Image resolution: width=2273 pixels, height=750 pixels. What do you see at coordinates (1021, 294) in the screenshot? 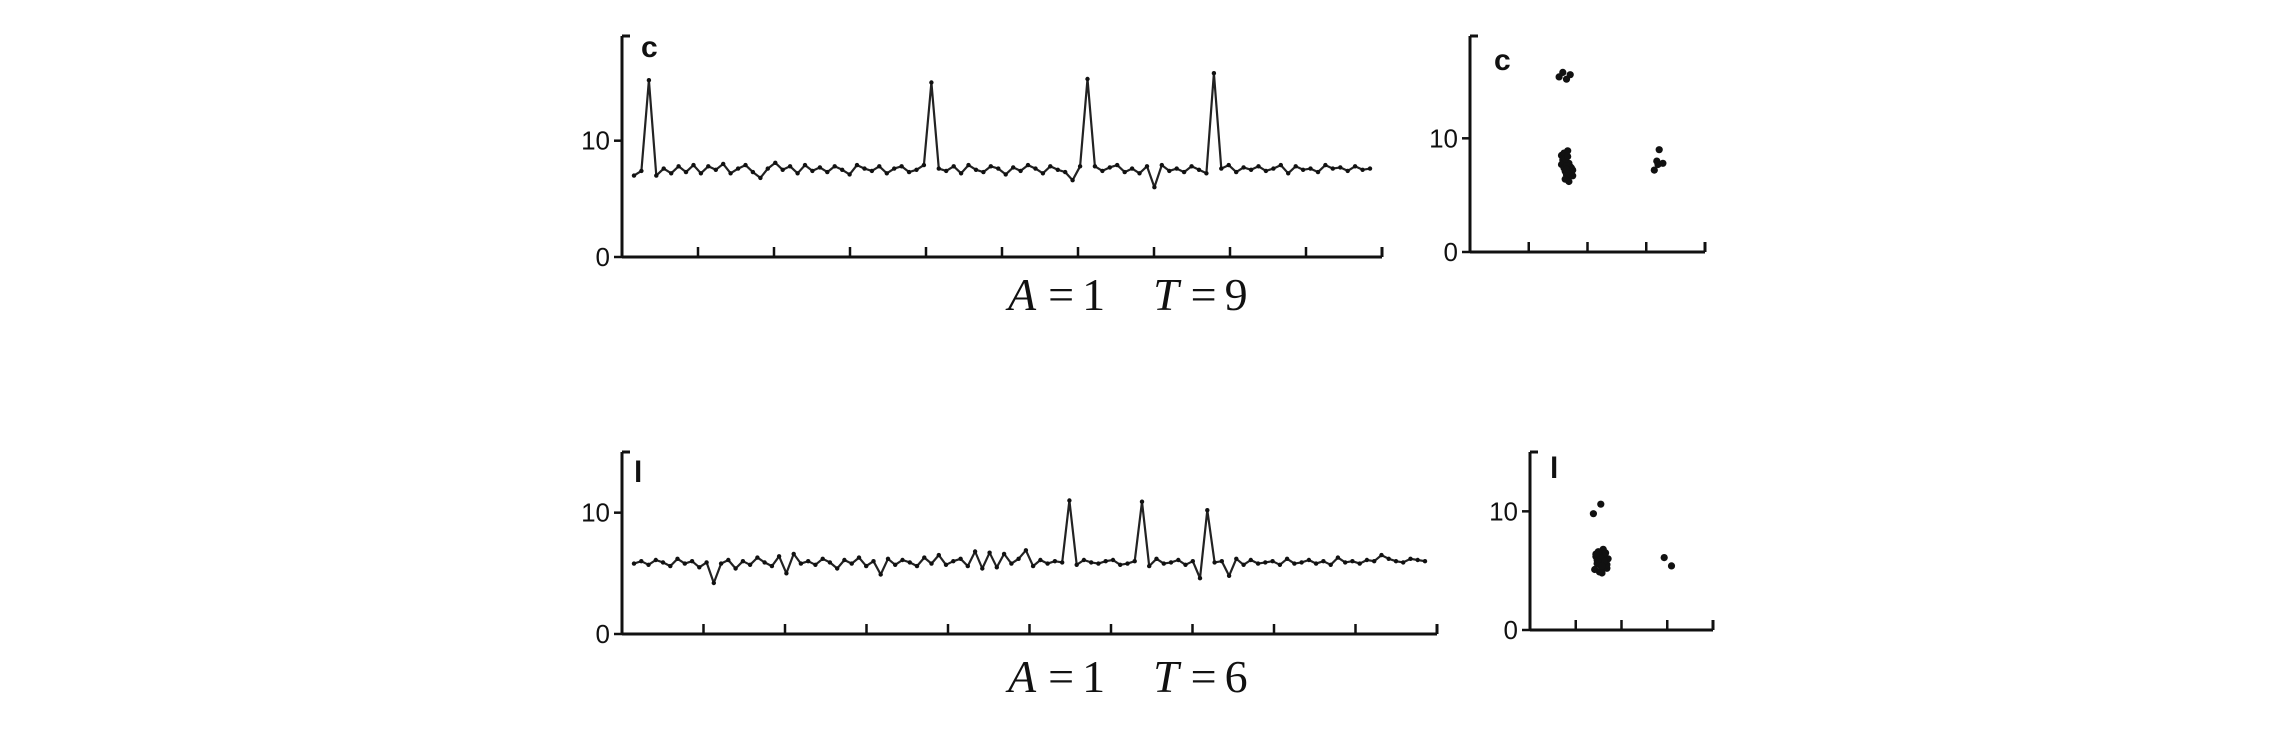
I see `caption-a-label: A` at bounding box center [1021, 294].